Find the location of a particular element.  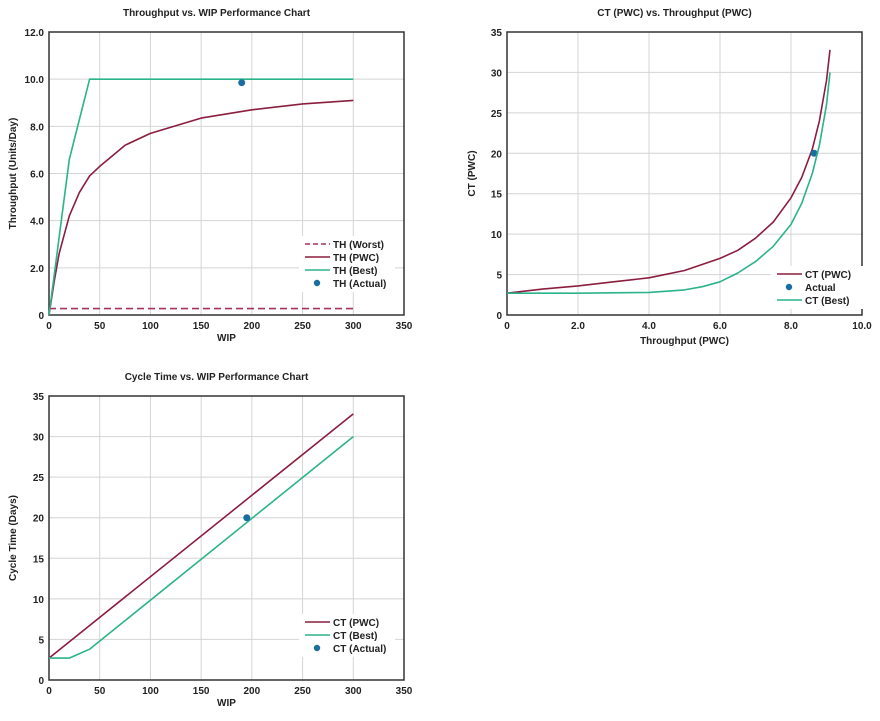

x-axis-label: Throughput (PWC) is located at coordinates (684, 341).